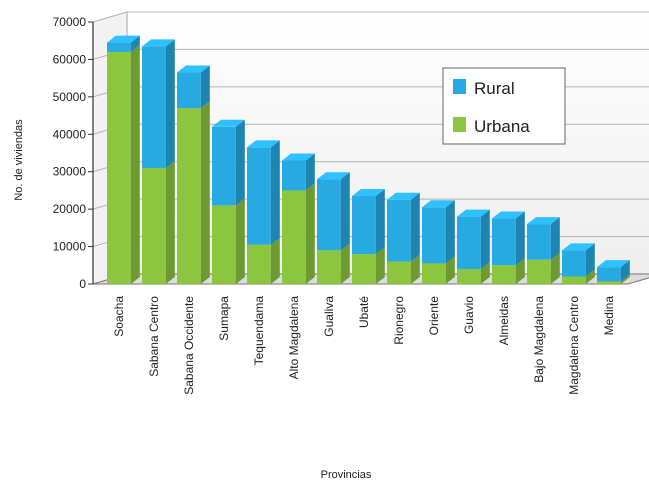 This screenshot has width=649, height=487. I want to click on x-category-label: Sabana Centro, so click(154, 336).